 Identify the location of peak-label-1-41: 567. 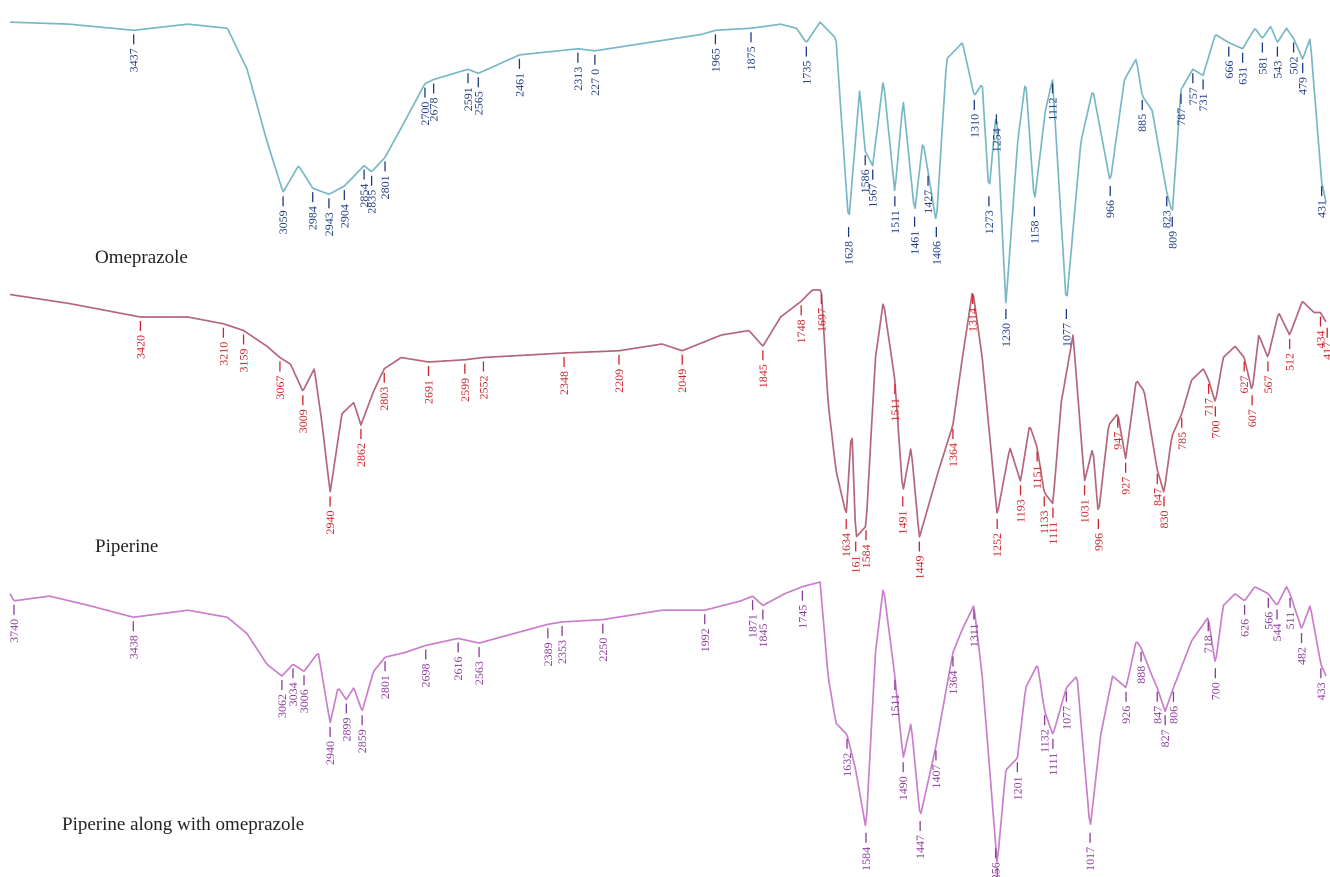
(1268, 384).